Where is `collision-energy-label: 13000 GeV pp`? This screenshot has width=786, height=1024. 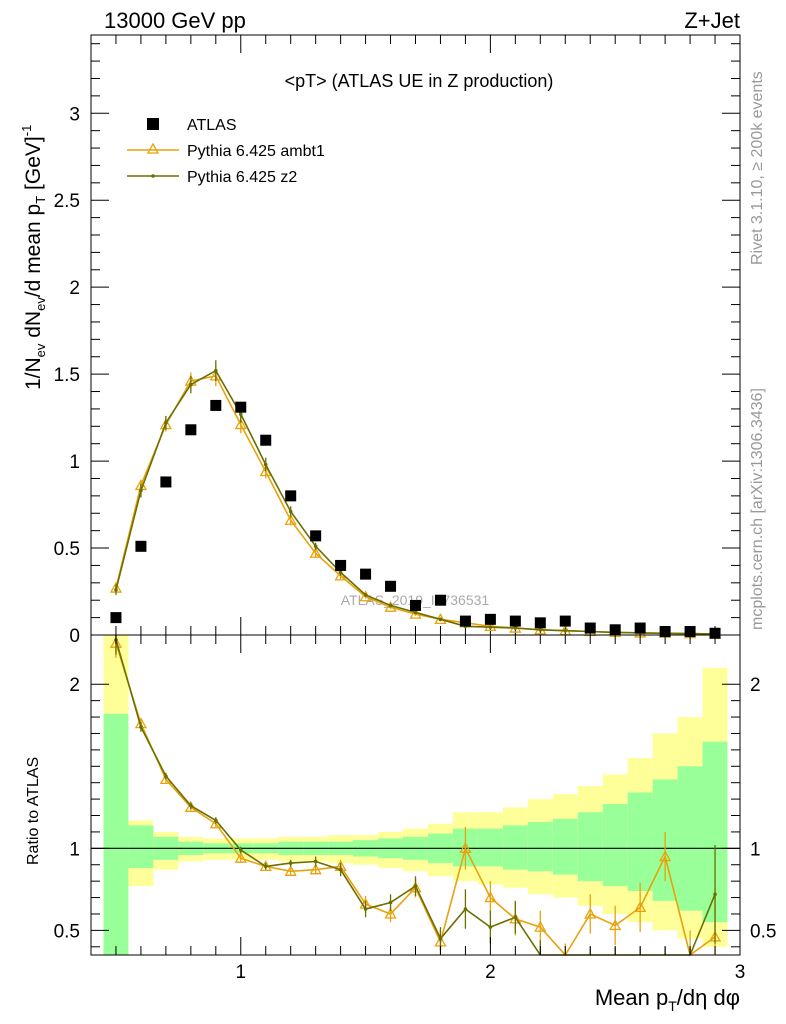
collision-energy-label: 13000 GeV pp is located at coordinates (175, 20).